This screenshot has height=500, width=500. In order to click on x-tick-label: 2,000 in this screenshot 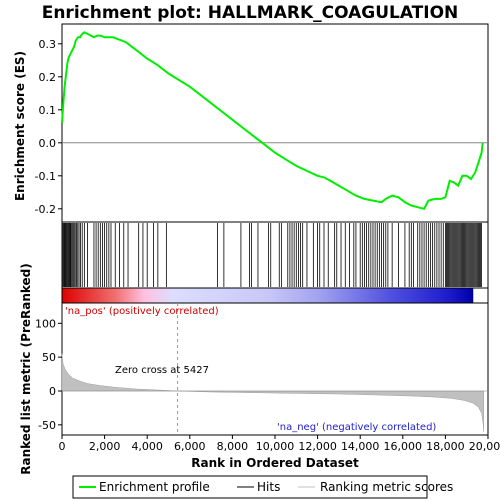, I will do `click(105, 446)`.